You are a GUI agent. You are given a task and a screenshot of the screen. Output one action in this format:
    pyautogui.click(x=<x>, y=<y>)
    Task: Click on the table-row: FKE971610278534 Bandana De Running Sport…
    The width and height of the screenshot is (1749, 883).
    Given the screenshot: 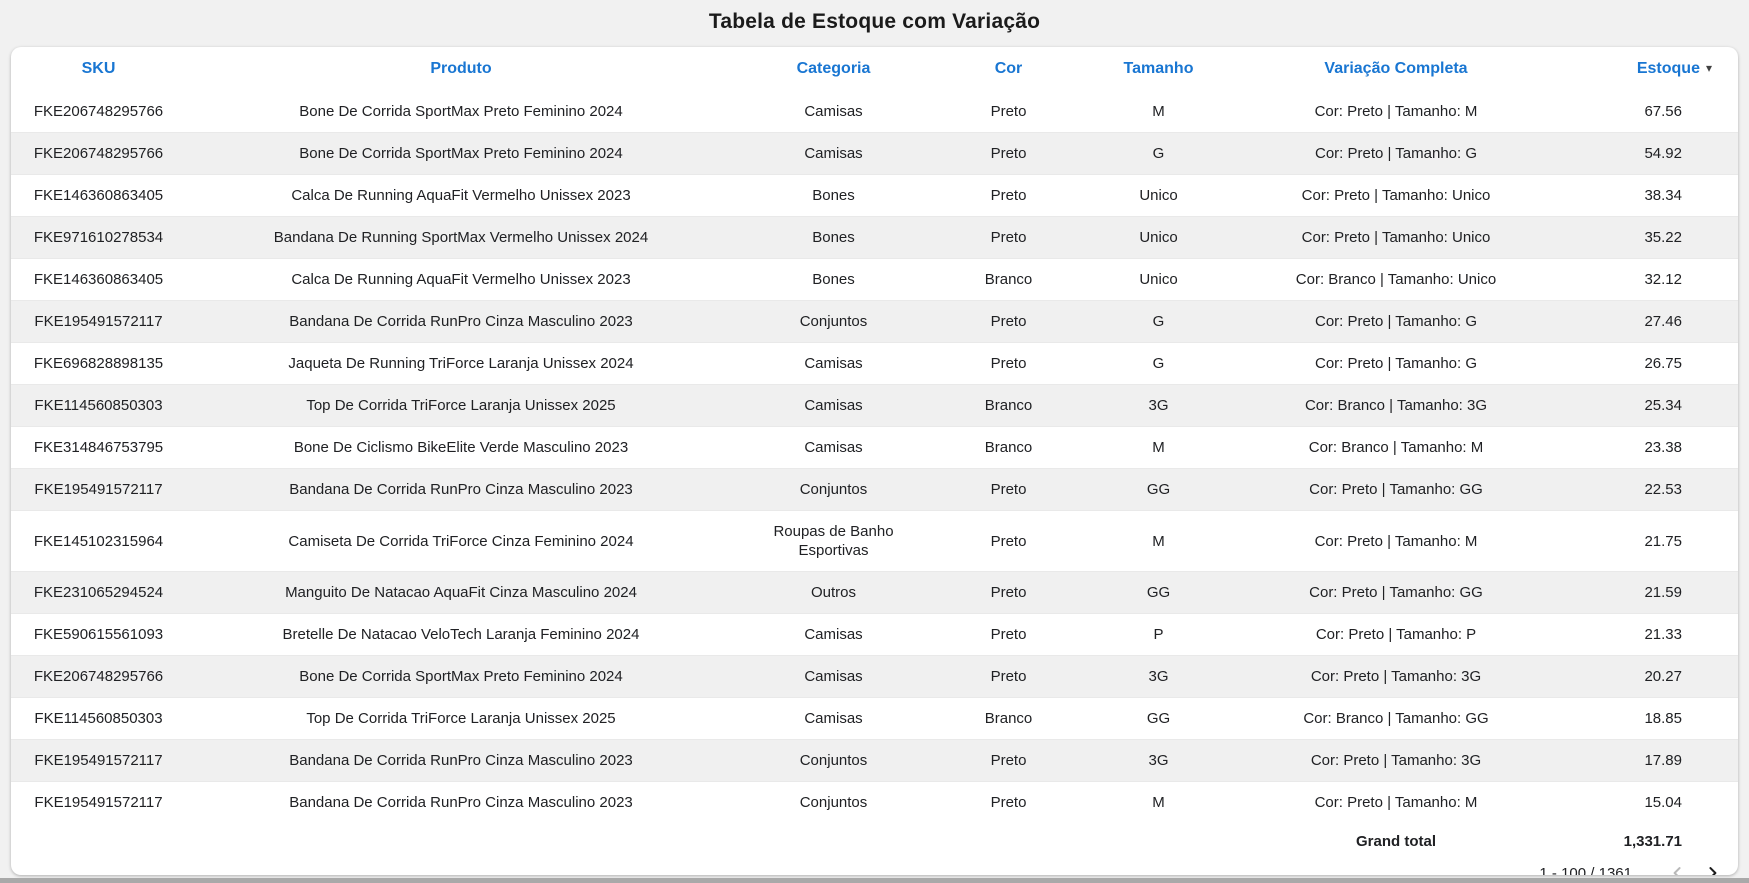 What is the action you would take?
    pyautogui.click(x=874, y=237)
    